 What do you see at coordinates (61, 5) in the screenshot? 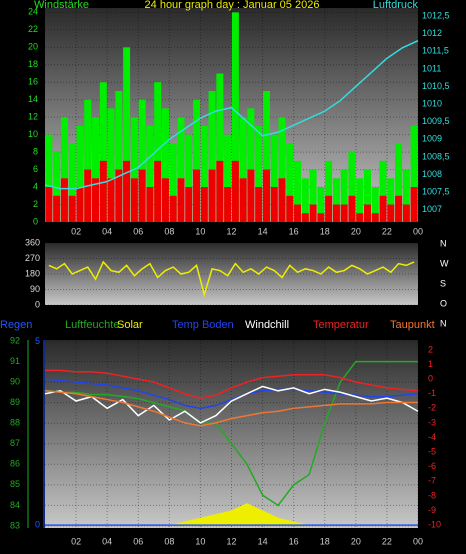
I see `y-axis-label: Windstärke` at bounding box center [61, 5].